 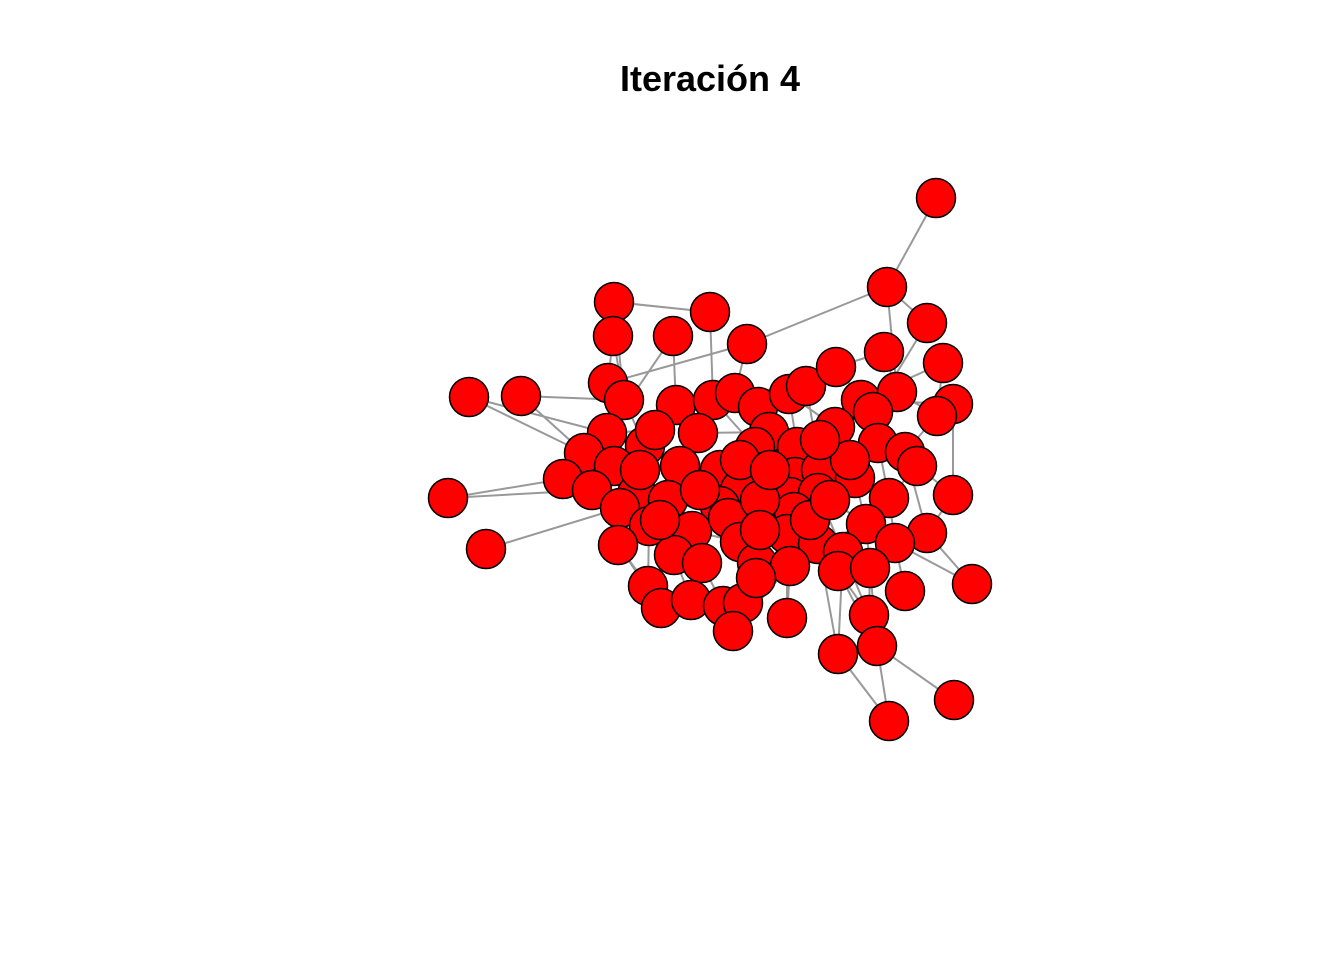 I want to click on graph-title: Iteración 4, so click(x=710, y=78).